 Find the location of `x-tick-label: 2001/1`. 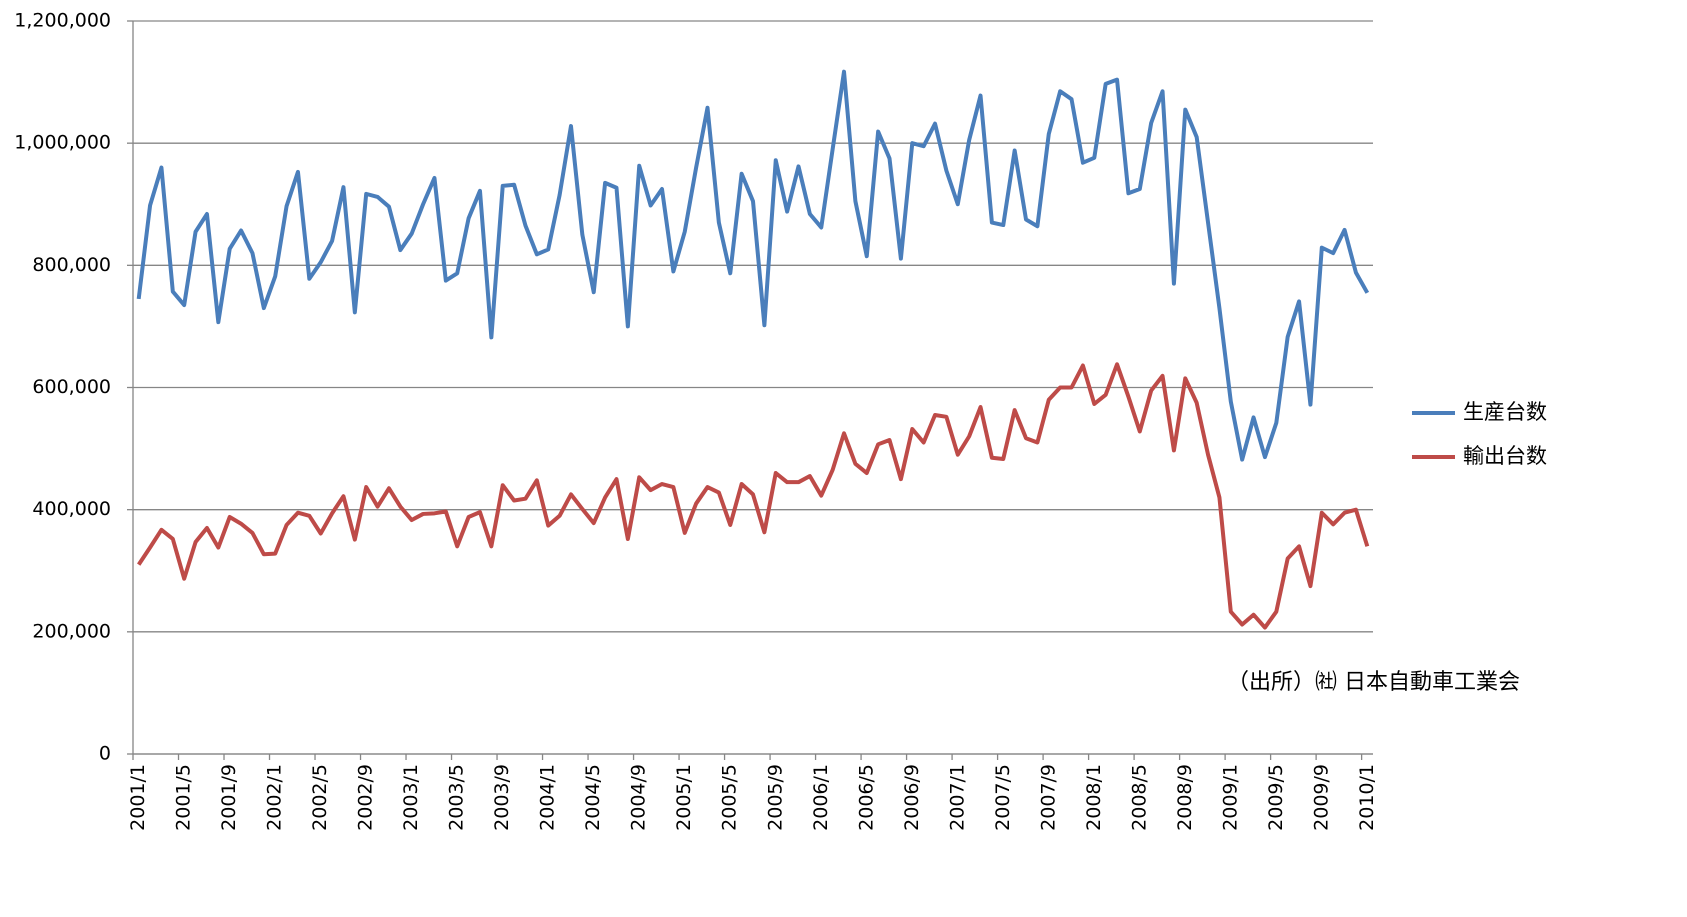

x-tick-label: 2001/1 is located at coordinates (138, 797).